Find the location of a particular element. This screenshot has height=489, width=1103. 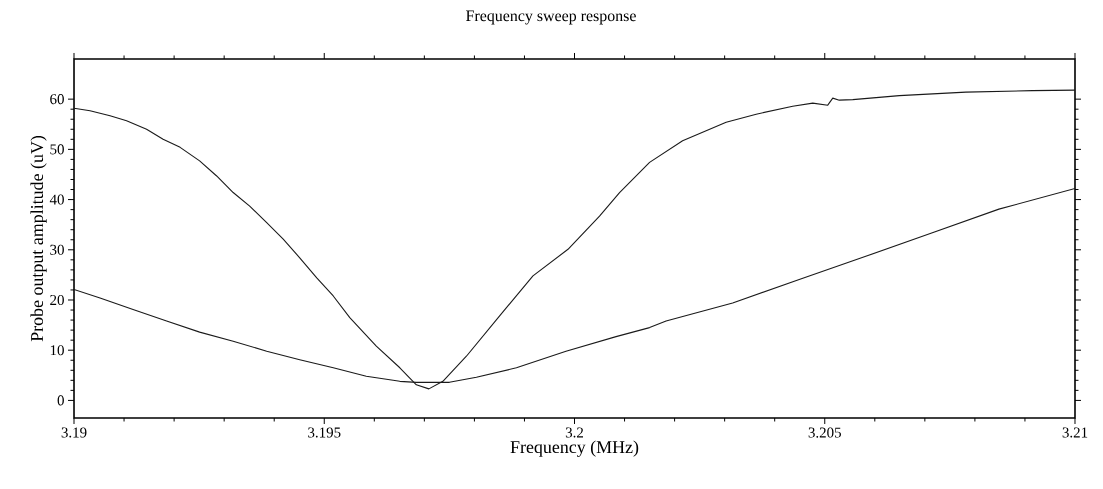

chart-title: Frequency sweep response is located at coordinates (551, 17).